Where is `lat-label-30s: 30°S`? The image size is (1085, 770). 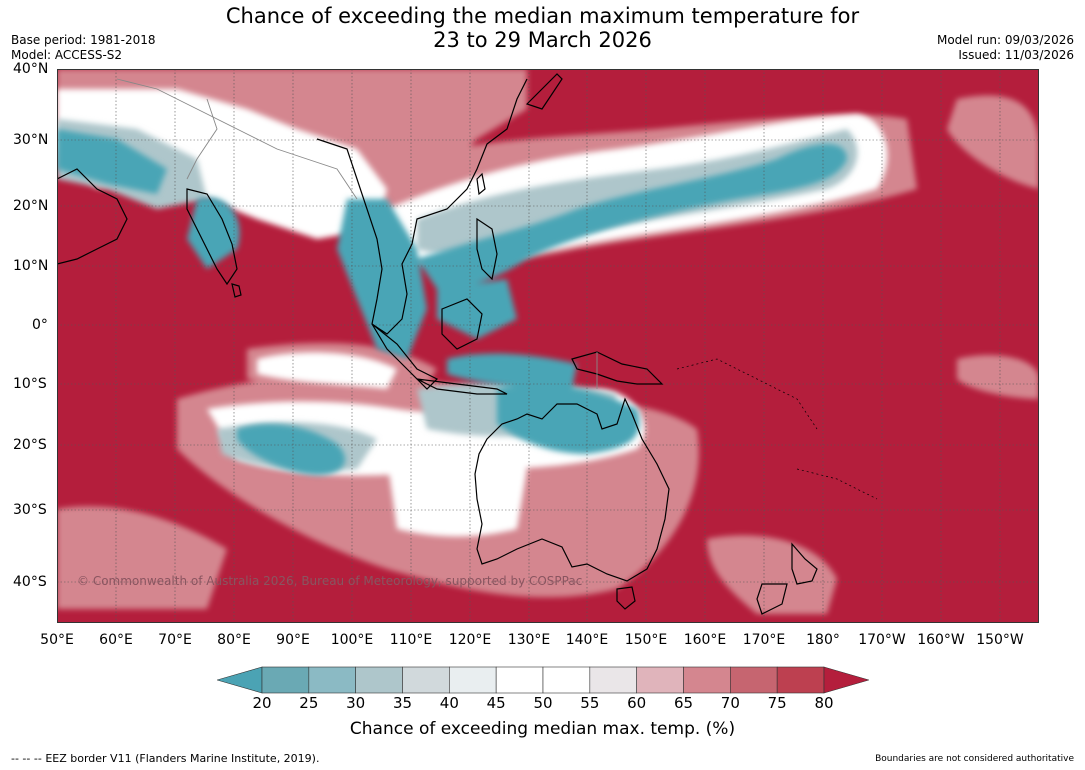 lat-label-30s: 30°S is located at coordinates (30, 510).